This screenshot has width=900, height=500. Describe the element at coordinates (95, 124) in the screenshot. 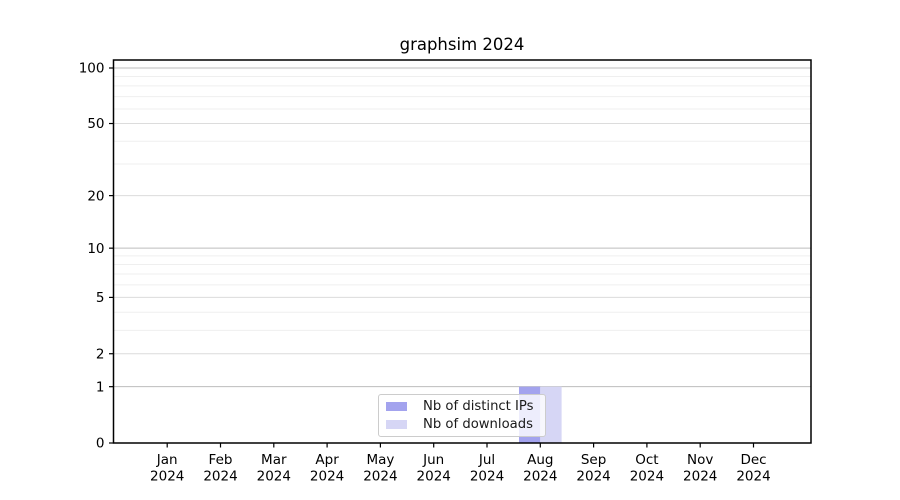

I see `y-tick-label: 50` at that location.